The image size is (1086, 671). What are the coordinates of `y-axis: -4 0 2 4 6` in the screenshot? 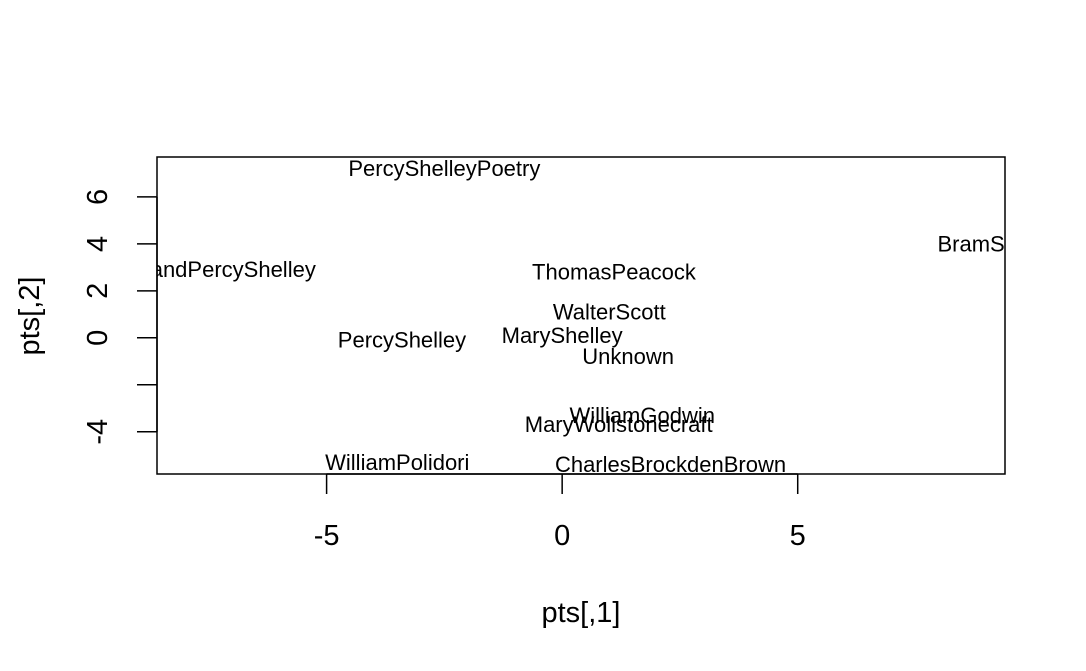 It's located at (120, 317).